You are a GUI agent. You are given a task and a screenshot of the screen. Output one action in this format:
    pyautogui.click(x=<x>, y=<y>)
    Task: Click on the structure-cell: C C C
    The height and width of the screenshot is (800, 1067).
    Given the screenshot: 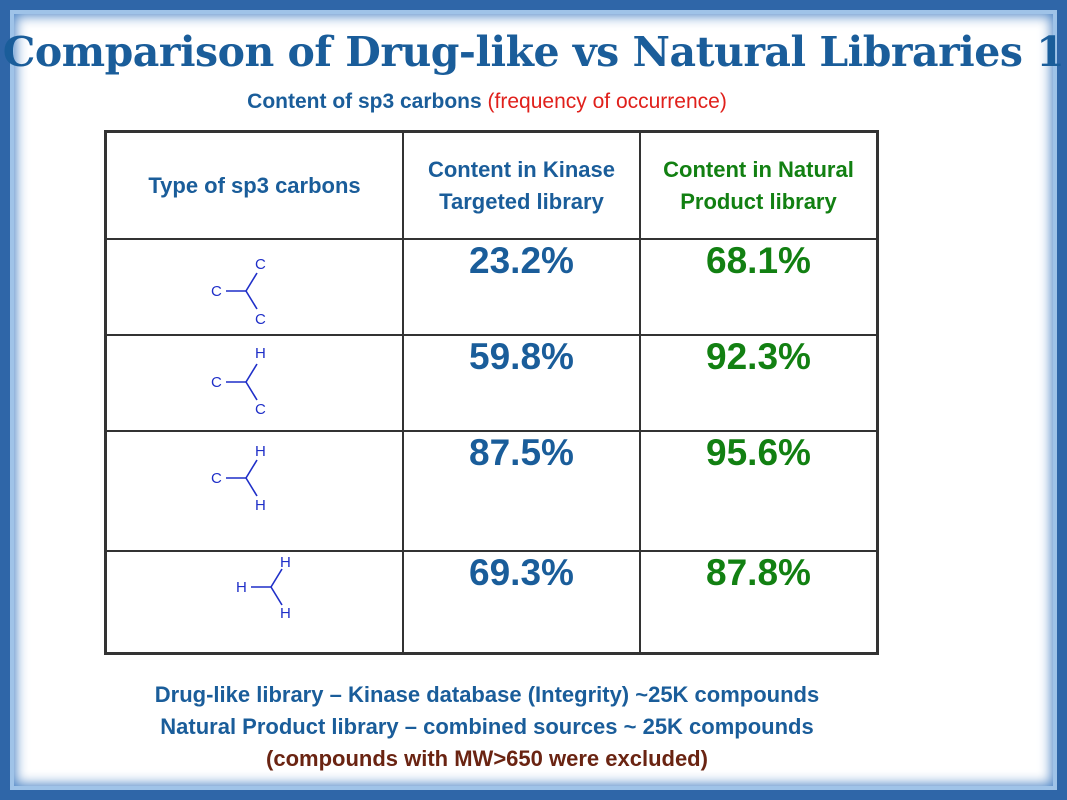 What is the action you would take?
    pyautogui.click(x=254, y=287)
    